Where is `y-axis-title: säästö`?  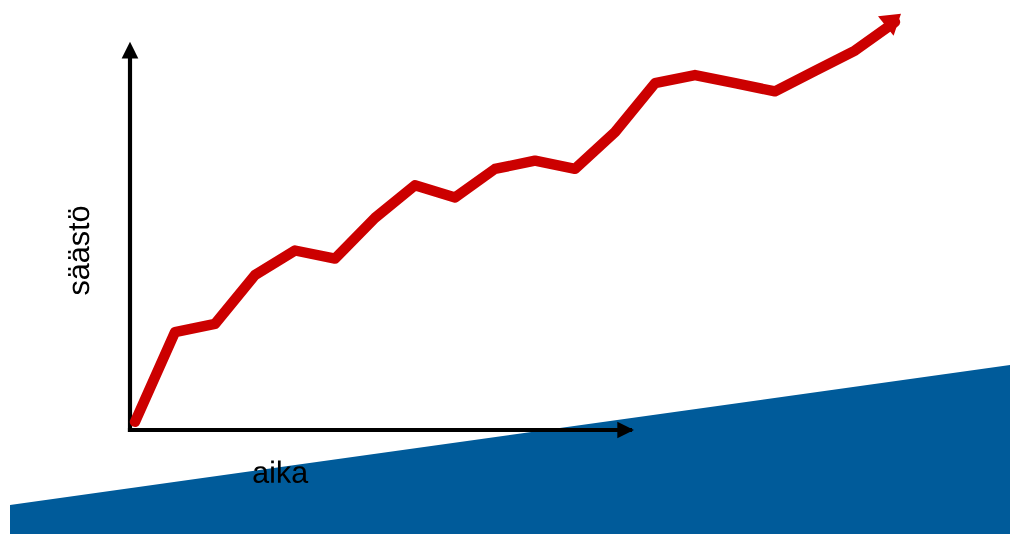
y-axis-title: säästö is located at coordinates (79, 250).